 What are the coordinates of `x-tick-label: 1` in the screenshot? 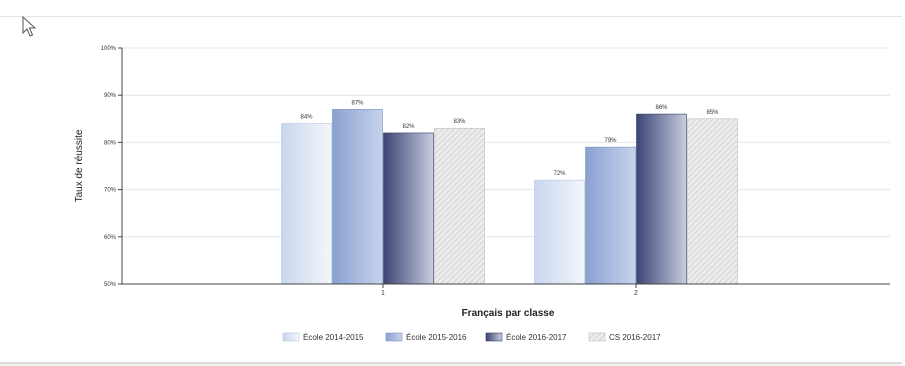 It's located at (383, 293).